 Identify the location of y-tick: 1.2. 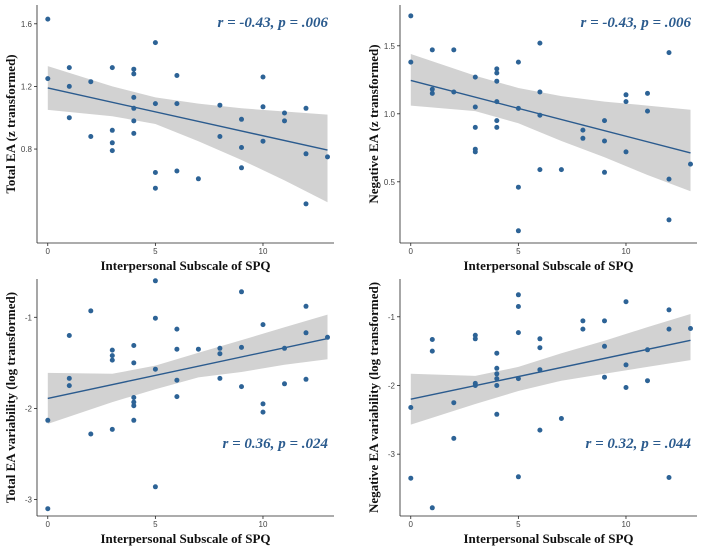
(29, 86).